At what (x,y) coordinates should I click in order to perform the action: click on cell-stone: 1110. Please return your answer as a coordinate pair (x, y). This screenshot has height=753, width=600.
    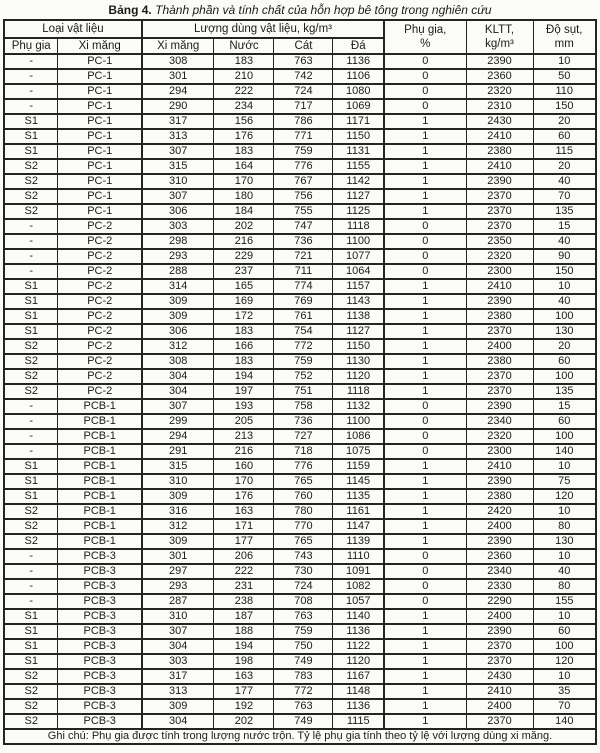
    Looking at the image, I should click on (358, 556).